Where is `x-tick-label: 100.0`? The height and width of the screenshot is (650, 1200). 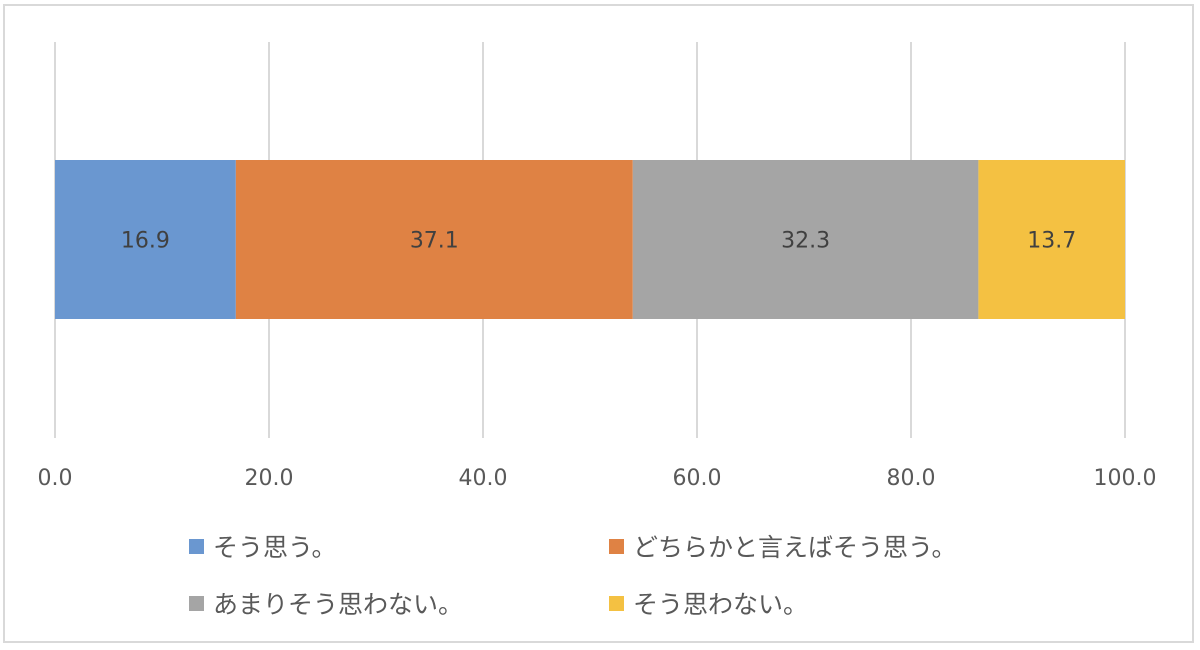
x-tick-label: 100.0 is located at coordinates (1125, 478).